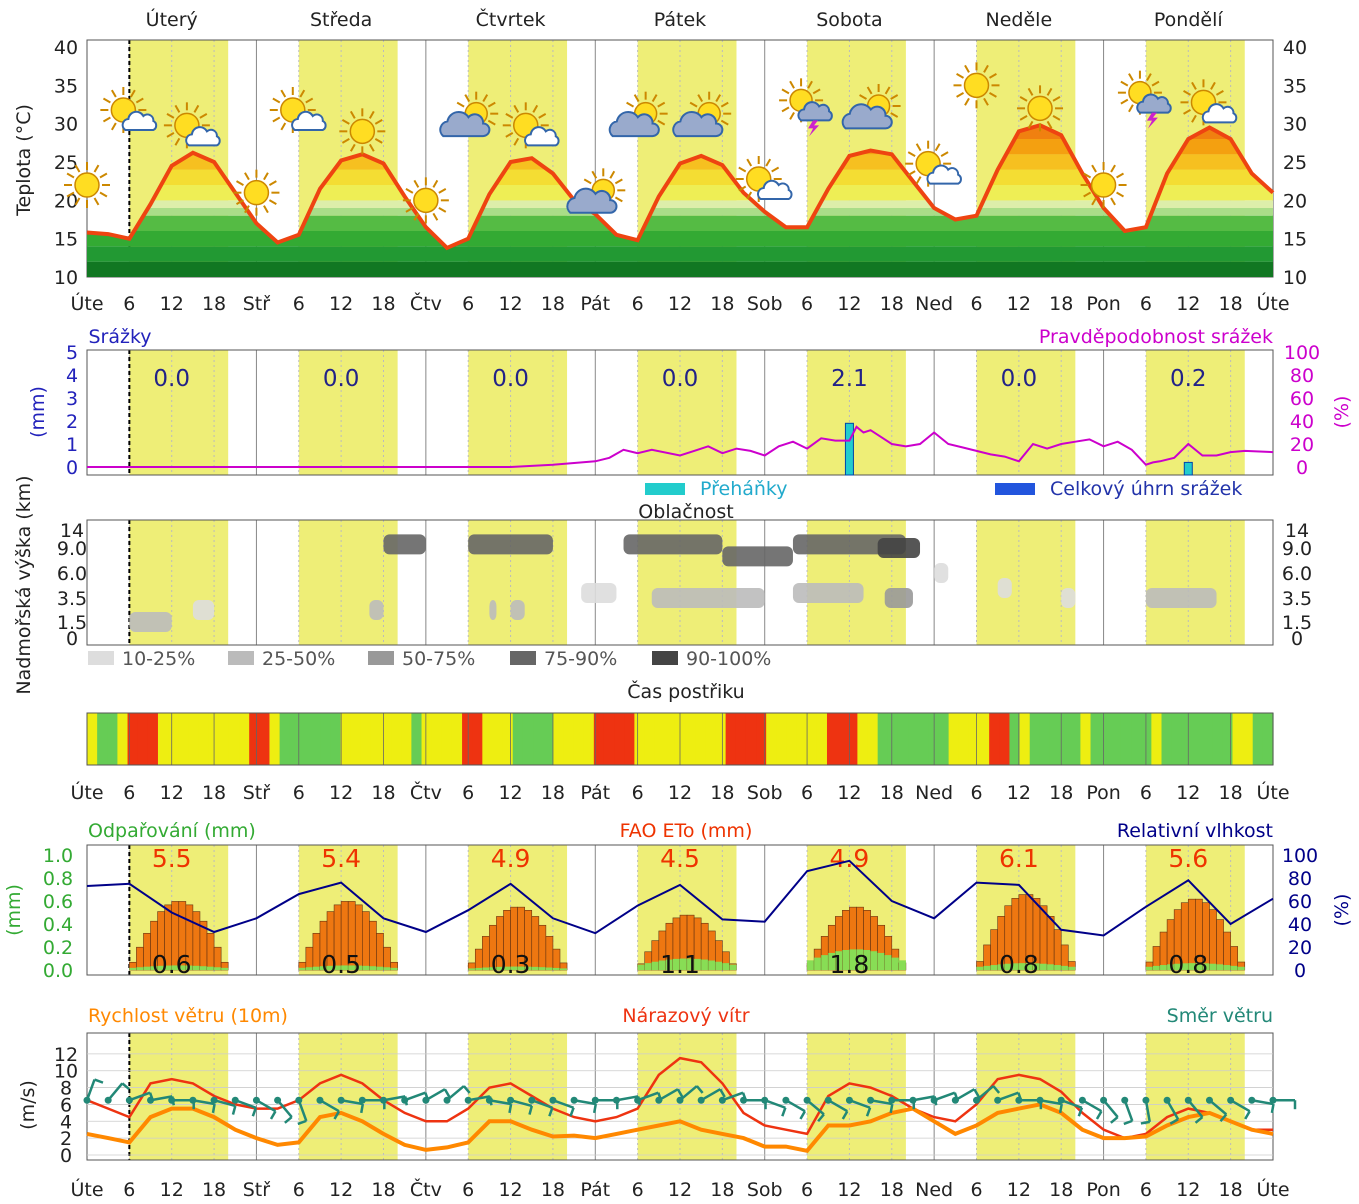  Describe the element at coordinates (1216, 1109) in the screenshot. I see `wind-barb-icon` at that location.